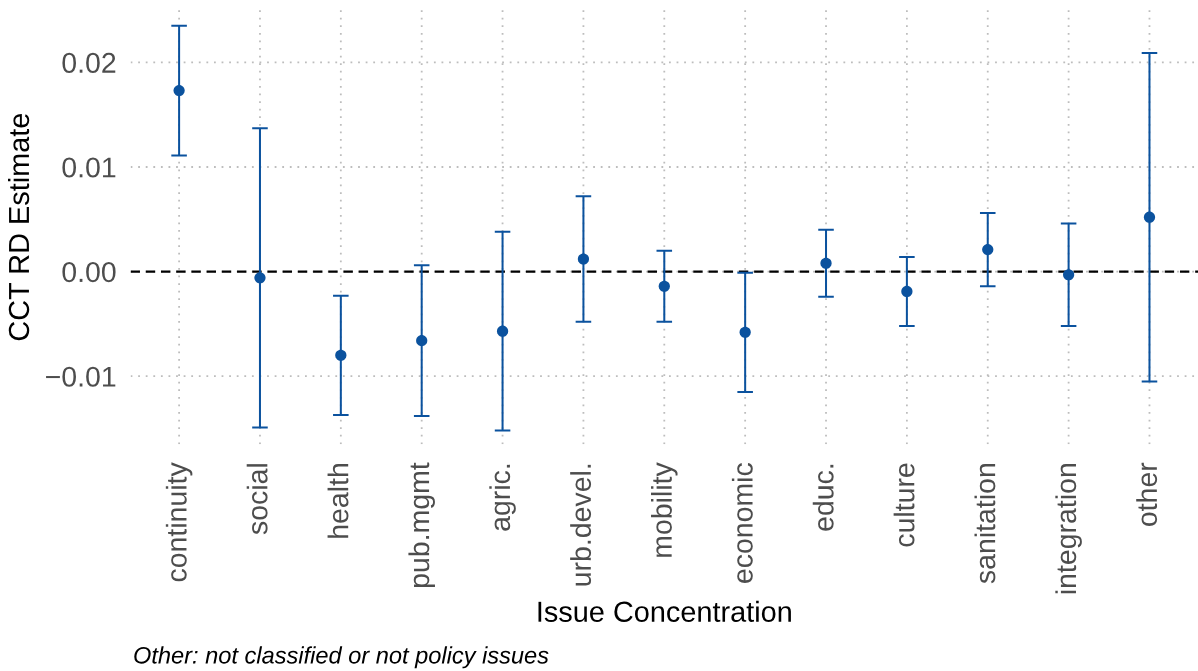  Describe the element at coordinates (502, 497) in the screenshot. I see `x-tick-label: agric.` at that location.